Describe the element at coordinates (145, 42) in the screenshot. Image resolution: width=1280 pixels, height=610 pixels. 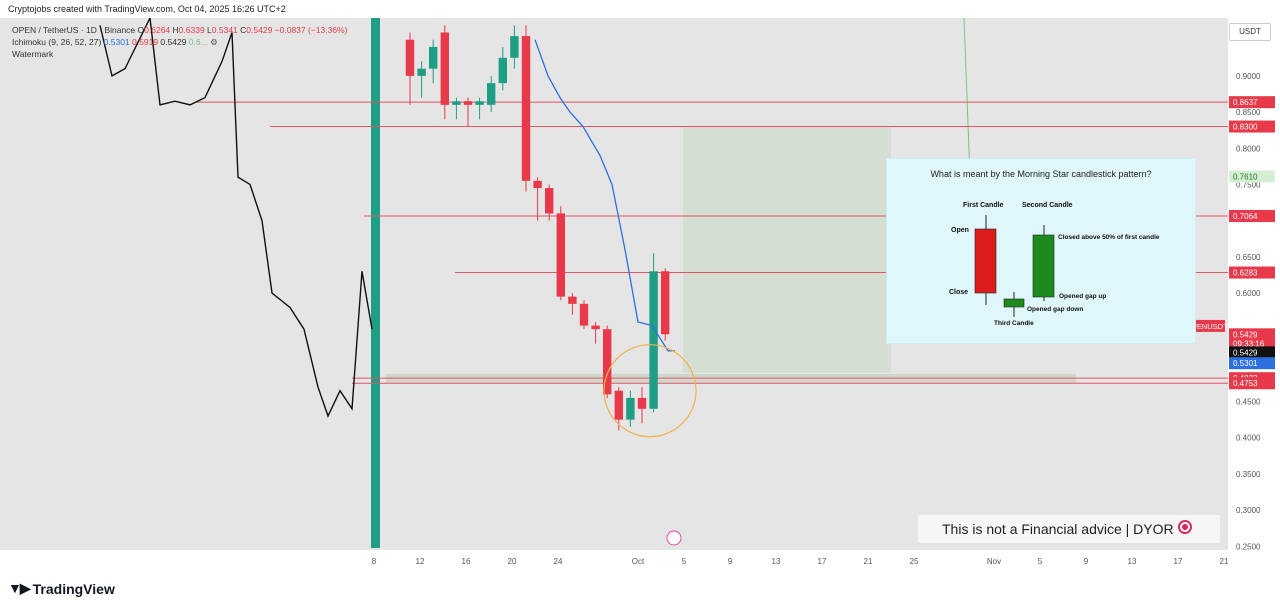
I see `ichimoku-v2: 0.5919` at that location.